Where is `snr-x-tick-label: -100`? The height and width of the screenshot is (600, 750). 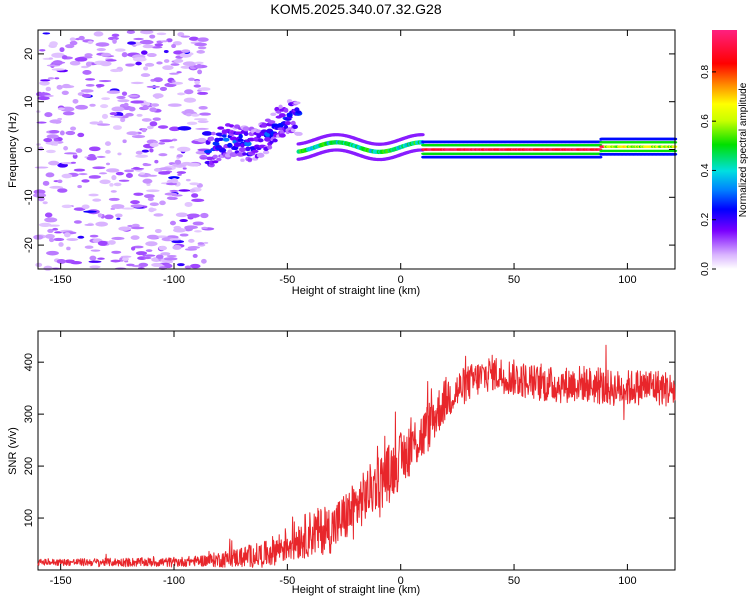 snr-x-tick-label: -100 is located at coordinates (174, 581).